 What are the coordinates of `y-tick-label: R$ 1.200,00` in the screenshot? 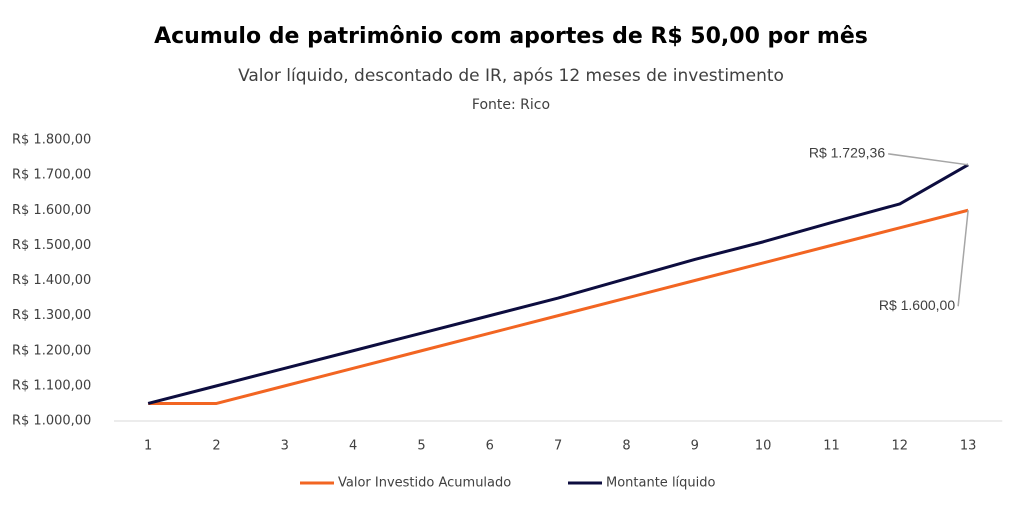 It's located at (51, 350).